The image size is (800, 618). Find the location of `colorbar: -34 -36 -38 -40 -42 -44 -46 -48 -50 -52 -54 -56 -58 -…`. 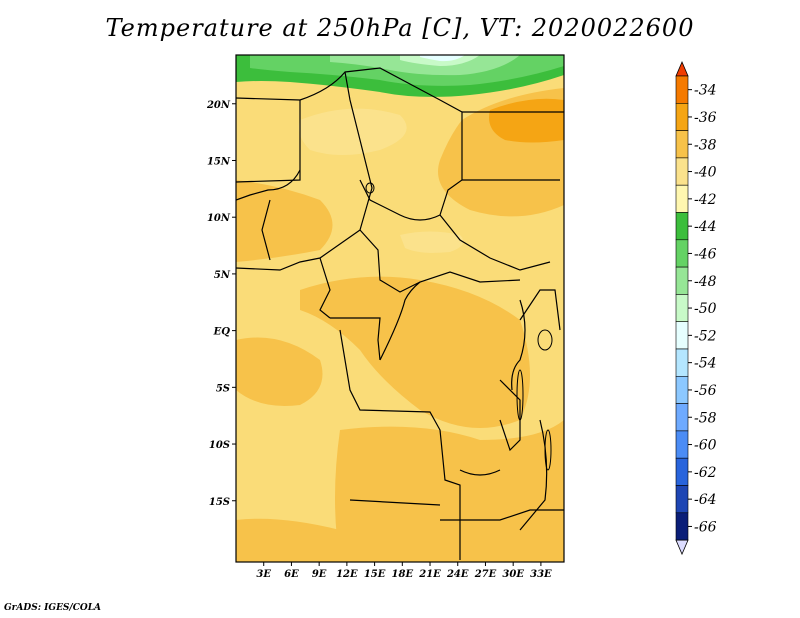

colorbar: -34 -36 -38 -40 -42 -44 -46 -48 -50 -52 -54 -56 -58 -… is located at coordinates (696, 308).